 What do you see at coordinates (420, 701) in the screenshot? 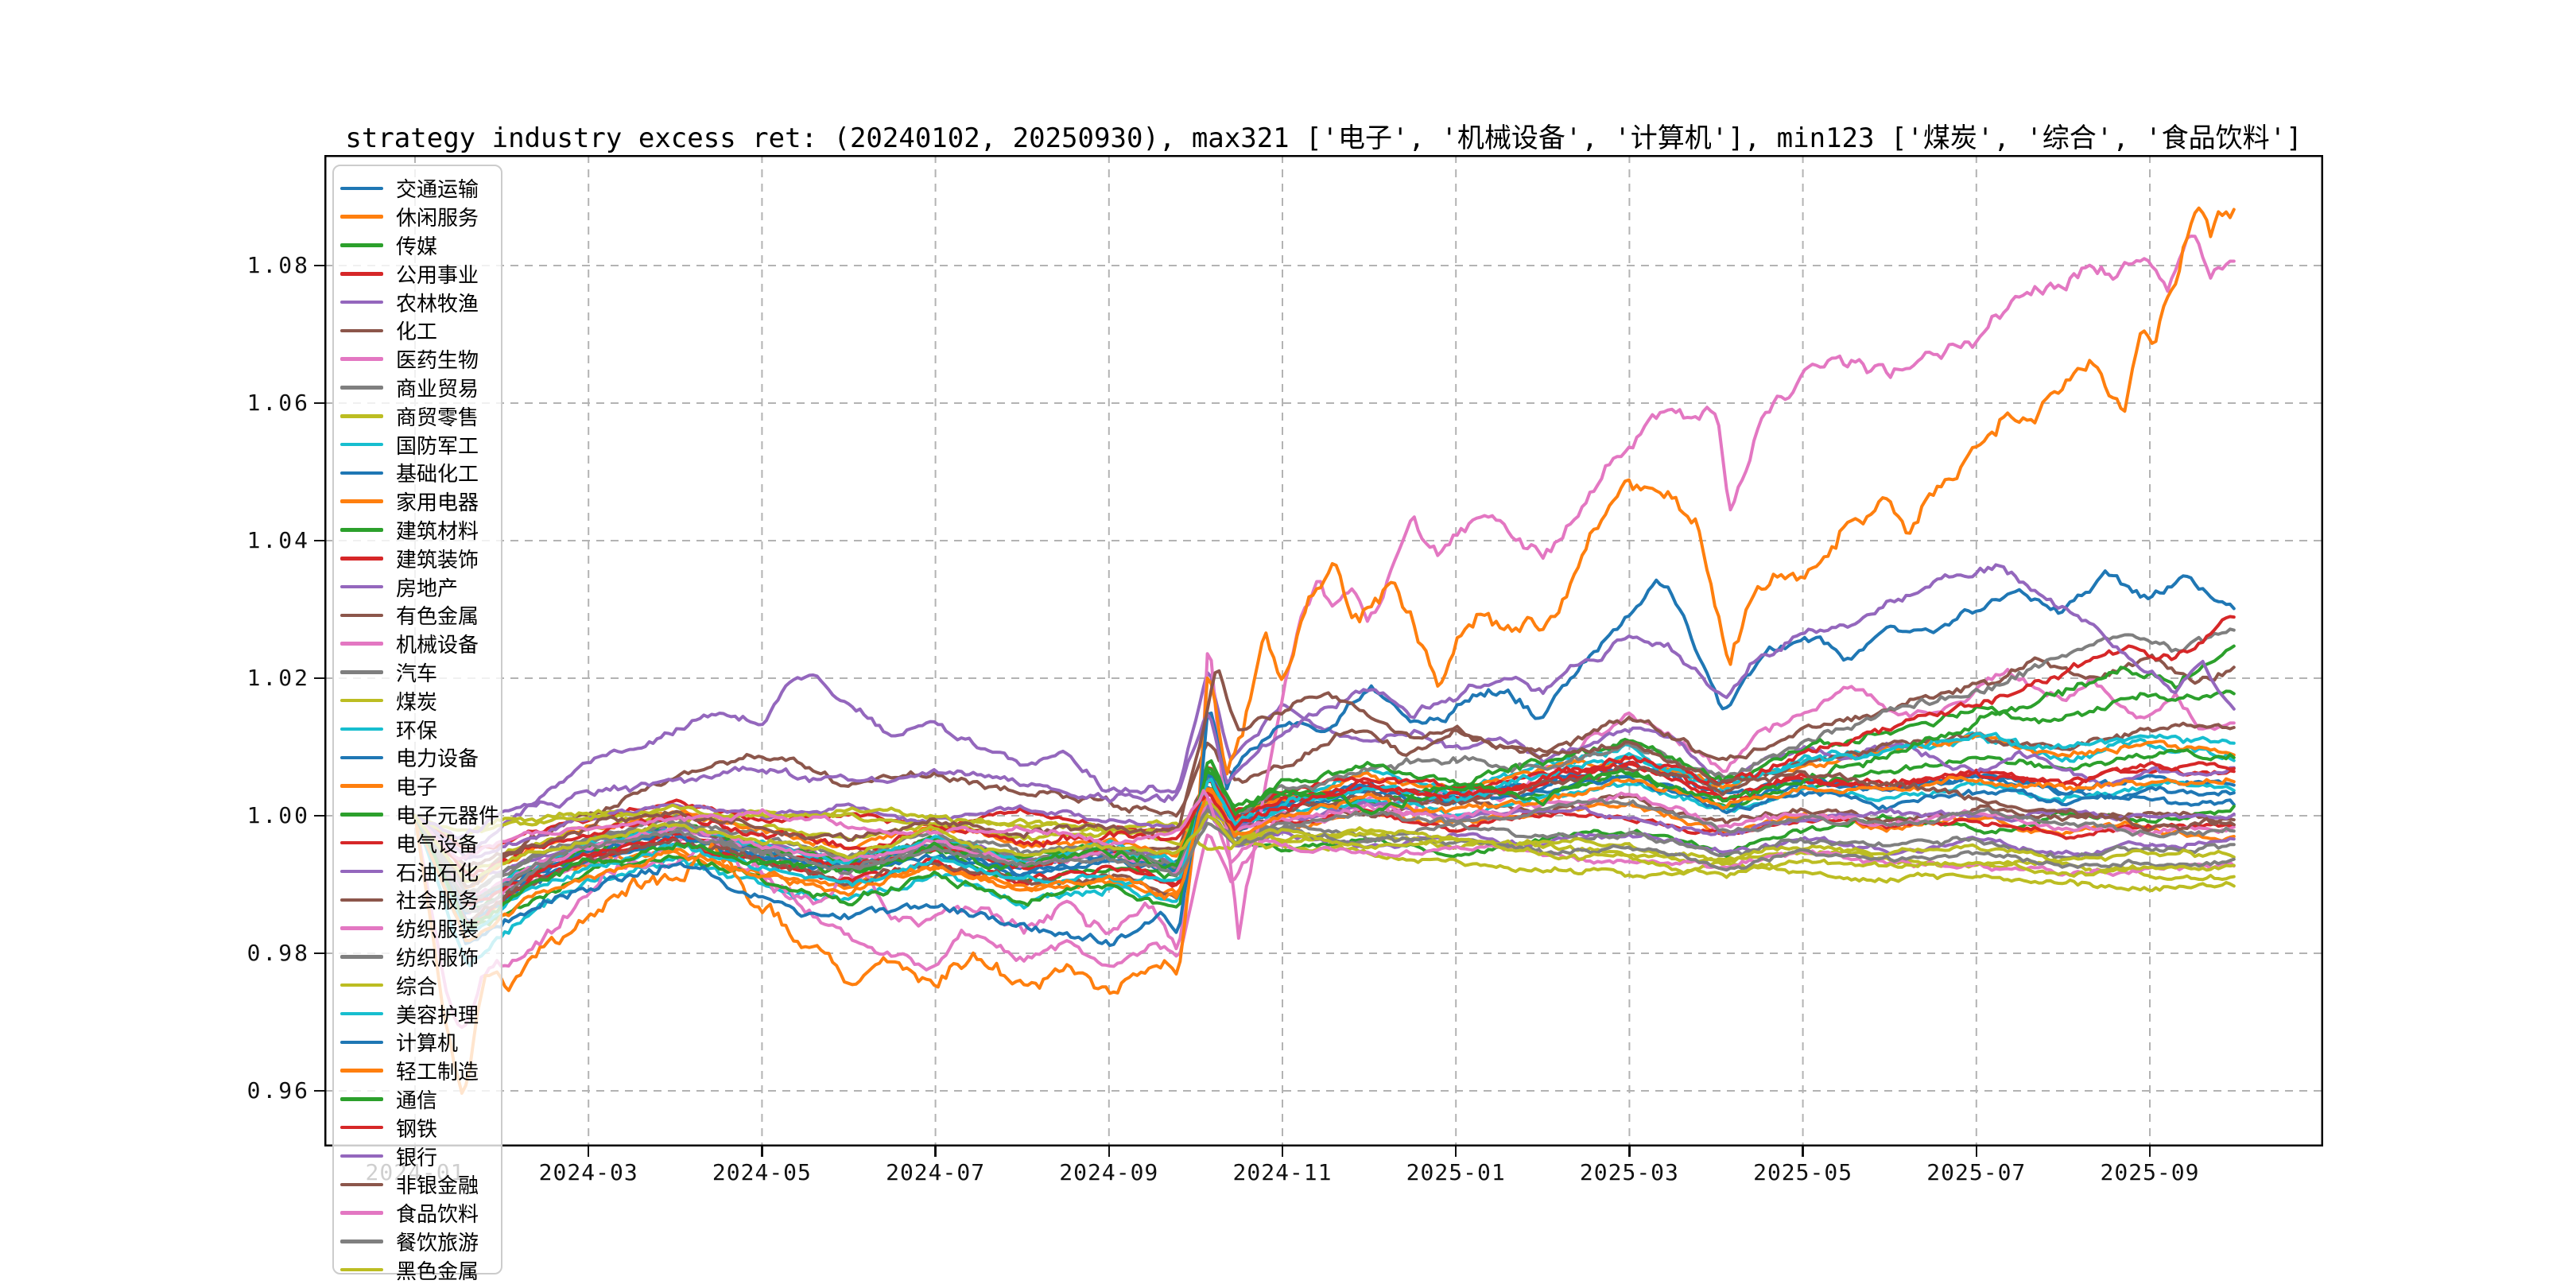
I see `legend-item-煤炭: 煤炭` at bounding box center [420, 701].